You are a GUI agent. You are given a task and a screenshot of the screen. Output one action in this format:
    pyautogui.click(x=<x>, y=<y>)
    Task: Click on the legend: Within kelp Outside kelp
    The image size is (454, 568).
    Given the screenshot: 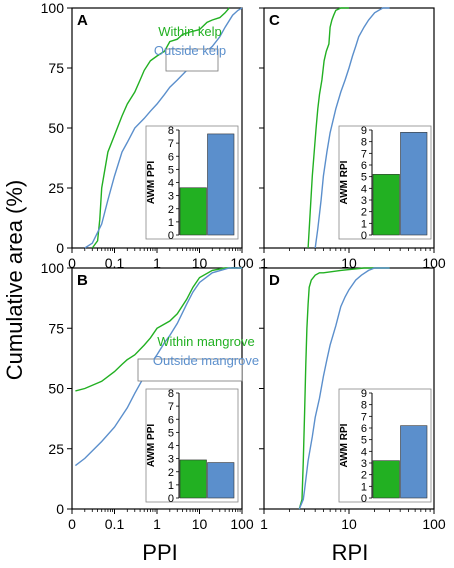 What is the action you would take?
    pyautogui.click(x=190, y=48)
    